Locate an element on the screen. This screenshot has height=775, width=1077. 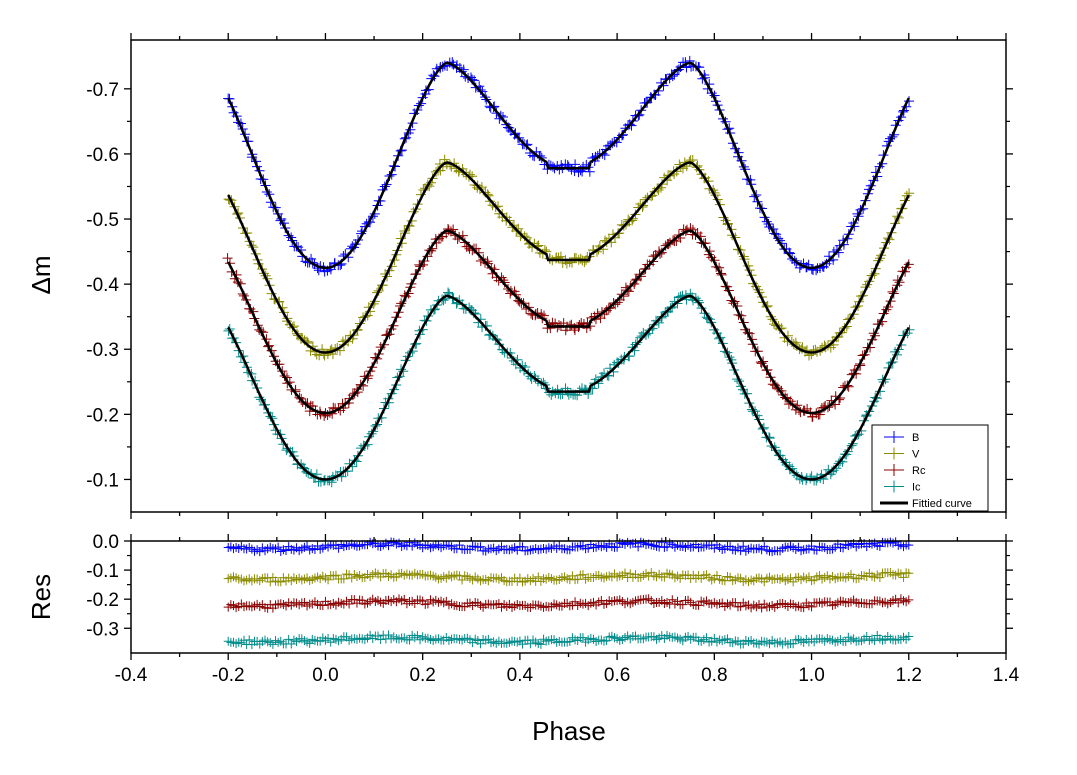
data-point is located at coordinates (579, 325).